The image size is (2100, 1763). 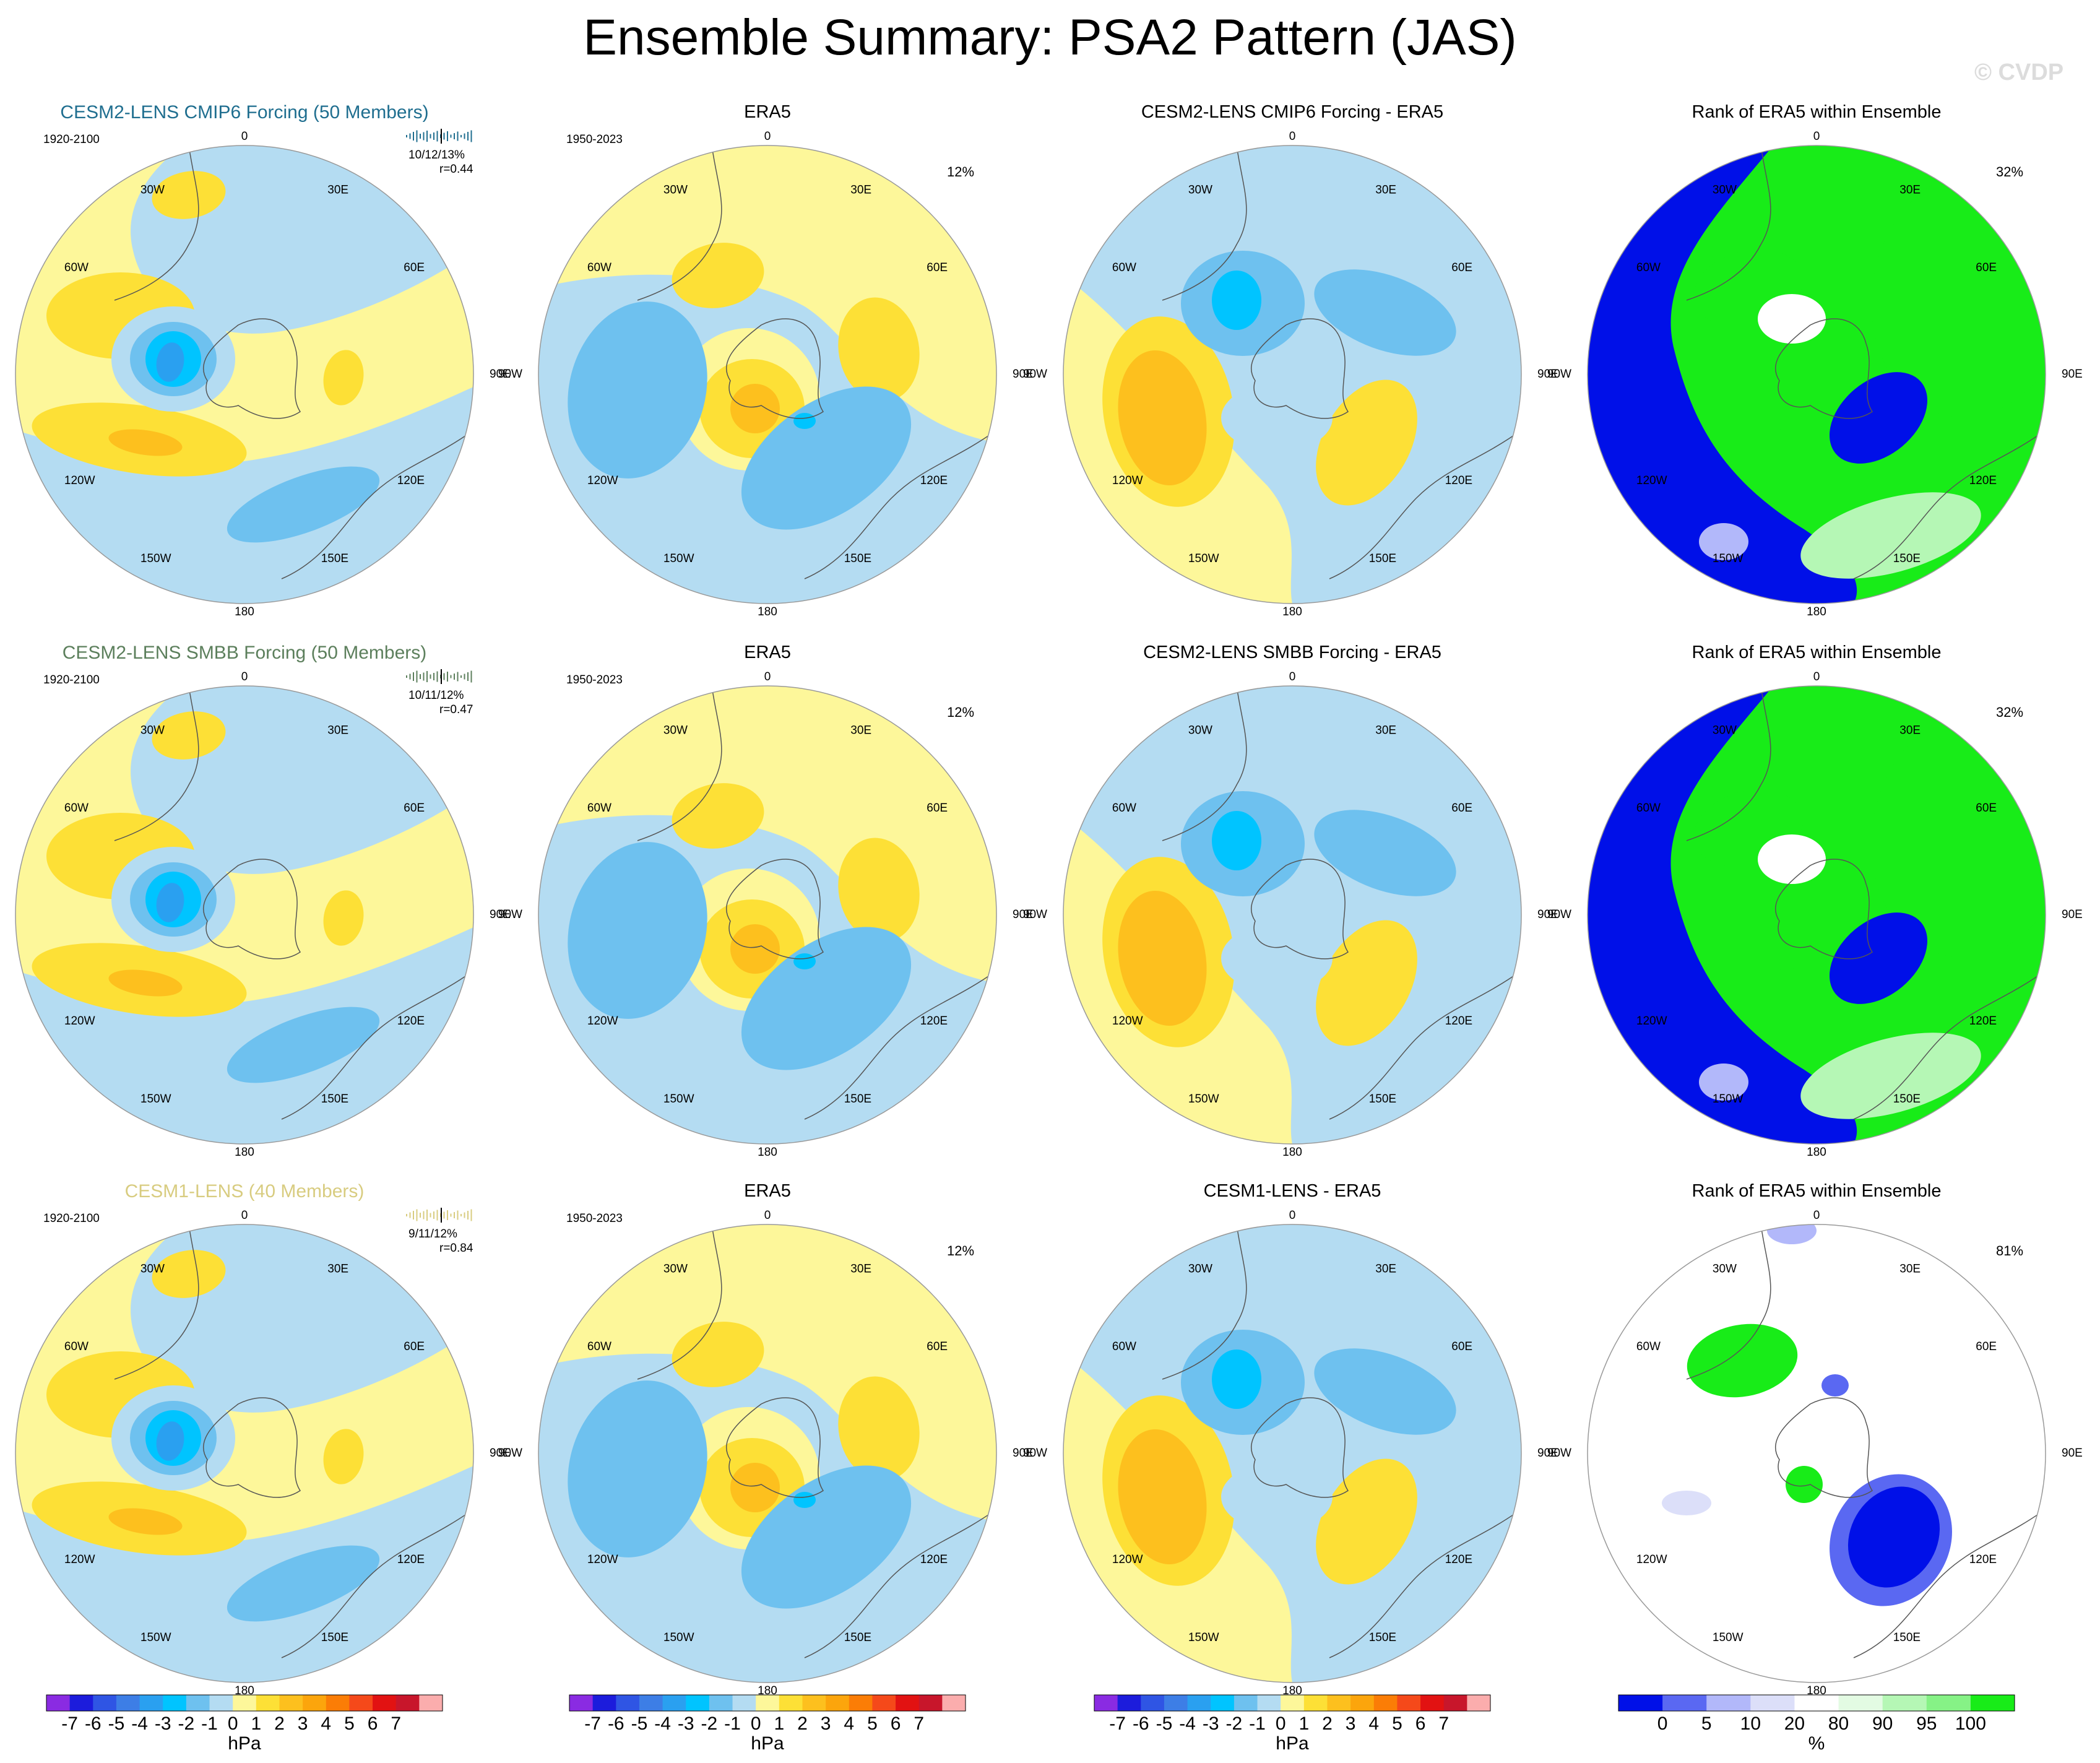 I want to click on colorbar-ticks: -7 -6 -5 -4 -3 -2 -1 0 1 2 3 4 5 6 7, so click(x=1292, y=1724).